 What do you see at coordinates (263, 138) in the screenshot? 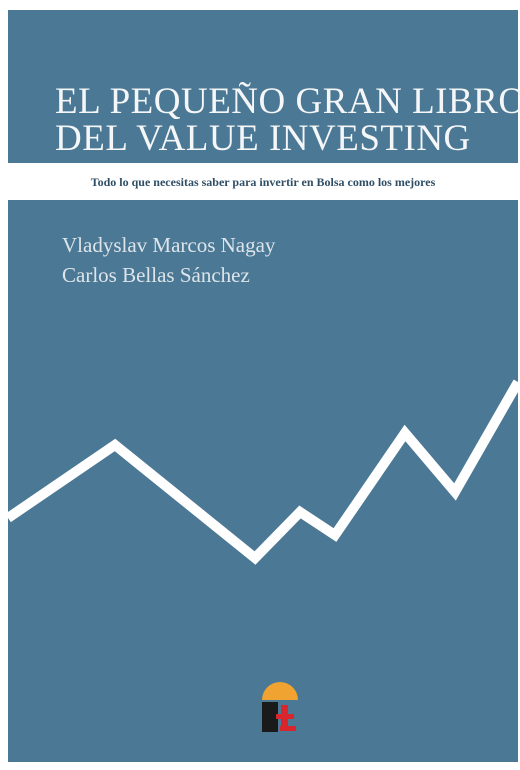
I see `title-line: DEL VALUE INVESTING` at bounding box center [263, 138].